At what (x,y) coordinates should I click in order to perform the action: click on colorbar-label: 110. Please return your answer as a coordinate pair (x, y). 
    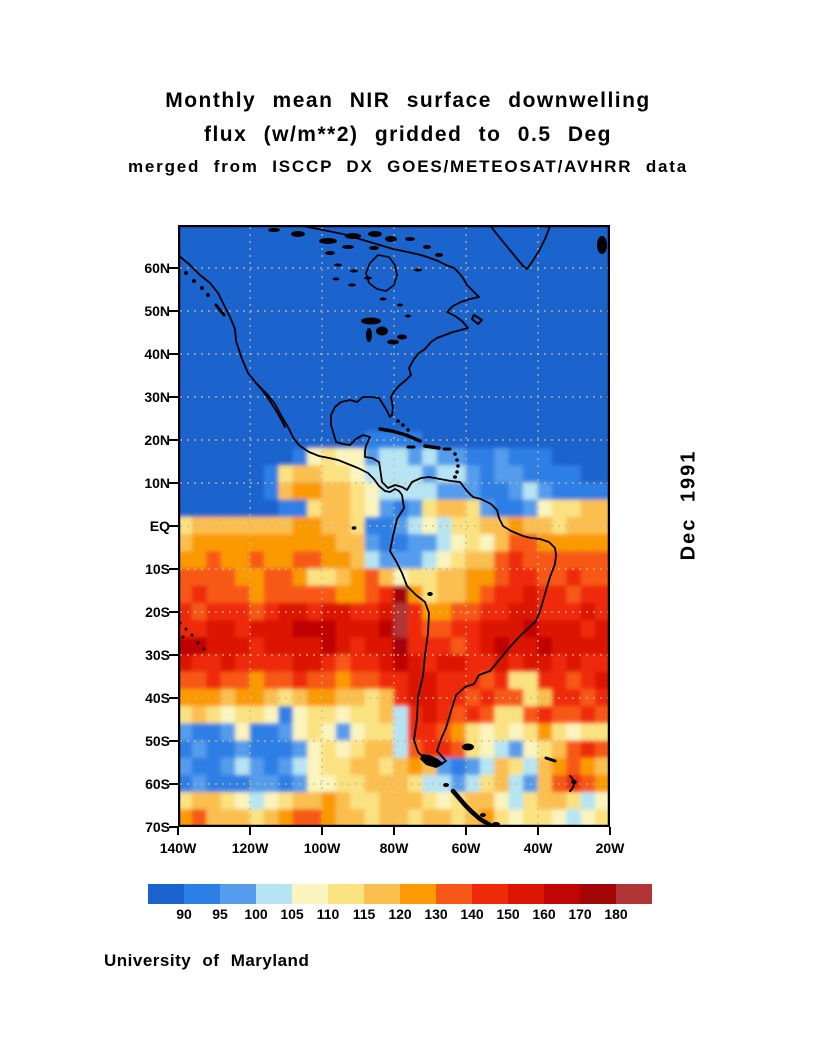
    Looking at the image, I should click on (328, 914).